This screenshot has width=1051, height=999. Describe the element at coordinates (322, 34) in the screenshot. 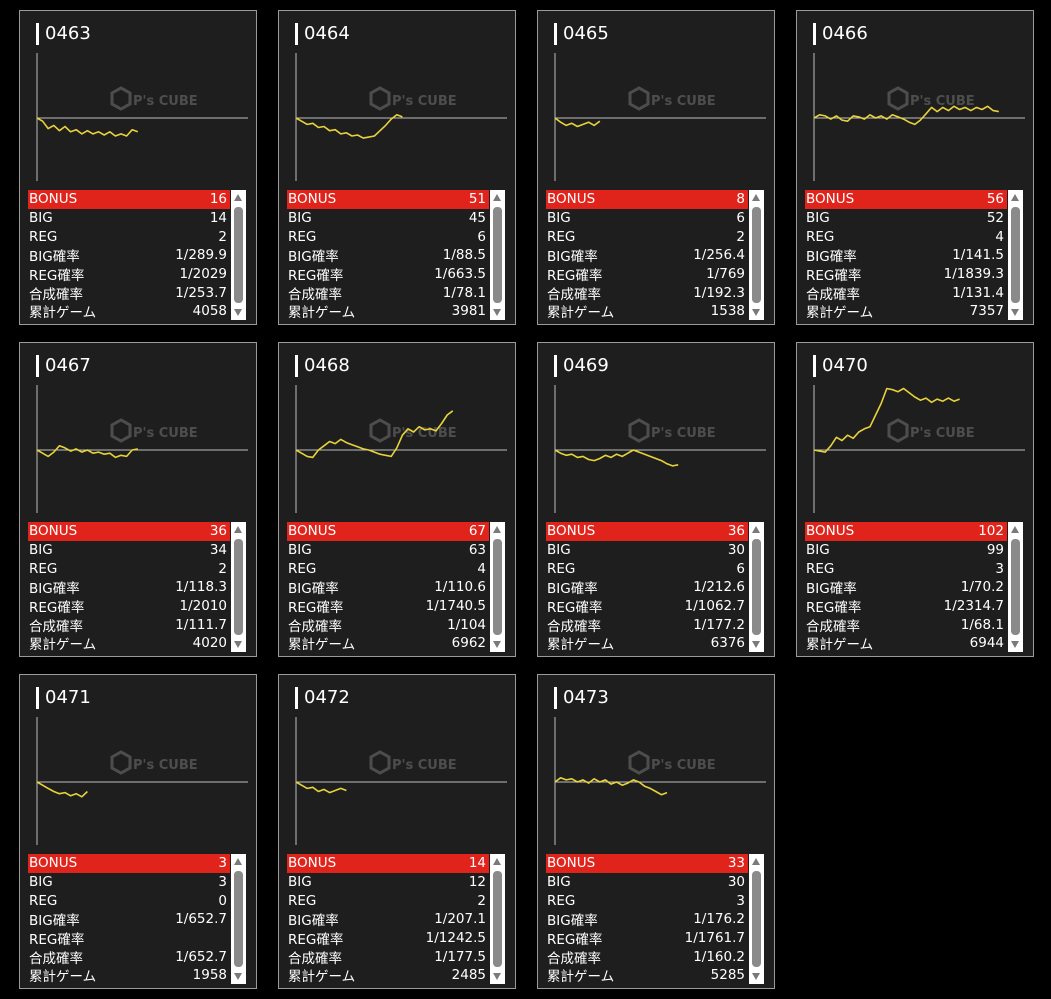

I see `machine-number: 0464` at that location.